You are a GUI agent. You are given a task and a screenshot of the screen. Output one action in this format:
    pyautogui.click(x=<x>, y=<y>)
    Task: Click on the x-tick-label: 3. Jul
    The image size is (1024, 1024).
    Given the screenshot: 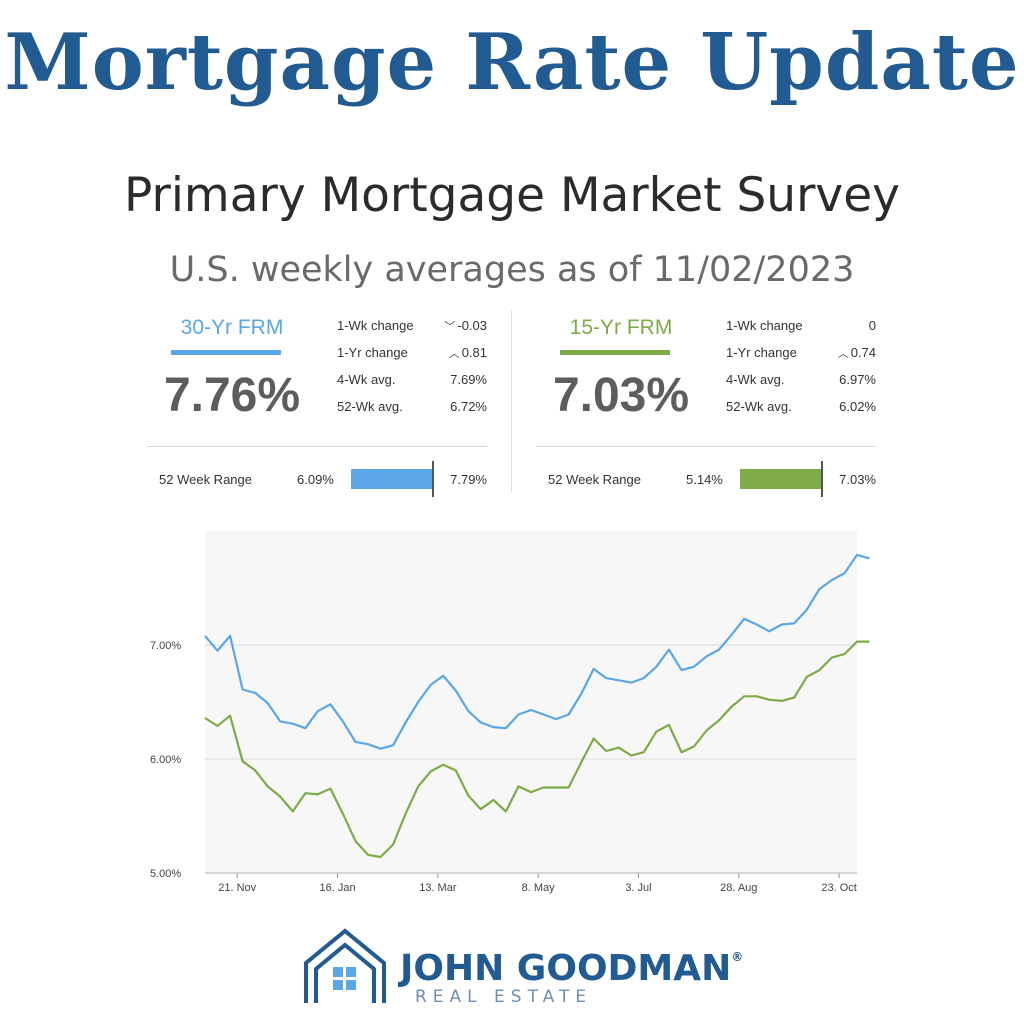 What is the action you would take?
    pyautogui.click(x=638, y=888)
    